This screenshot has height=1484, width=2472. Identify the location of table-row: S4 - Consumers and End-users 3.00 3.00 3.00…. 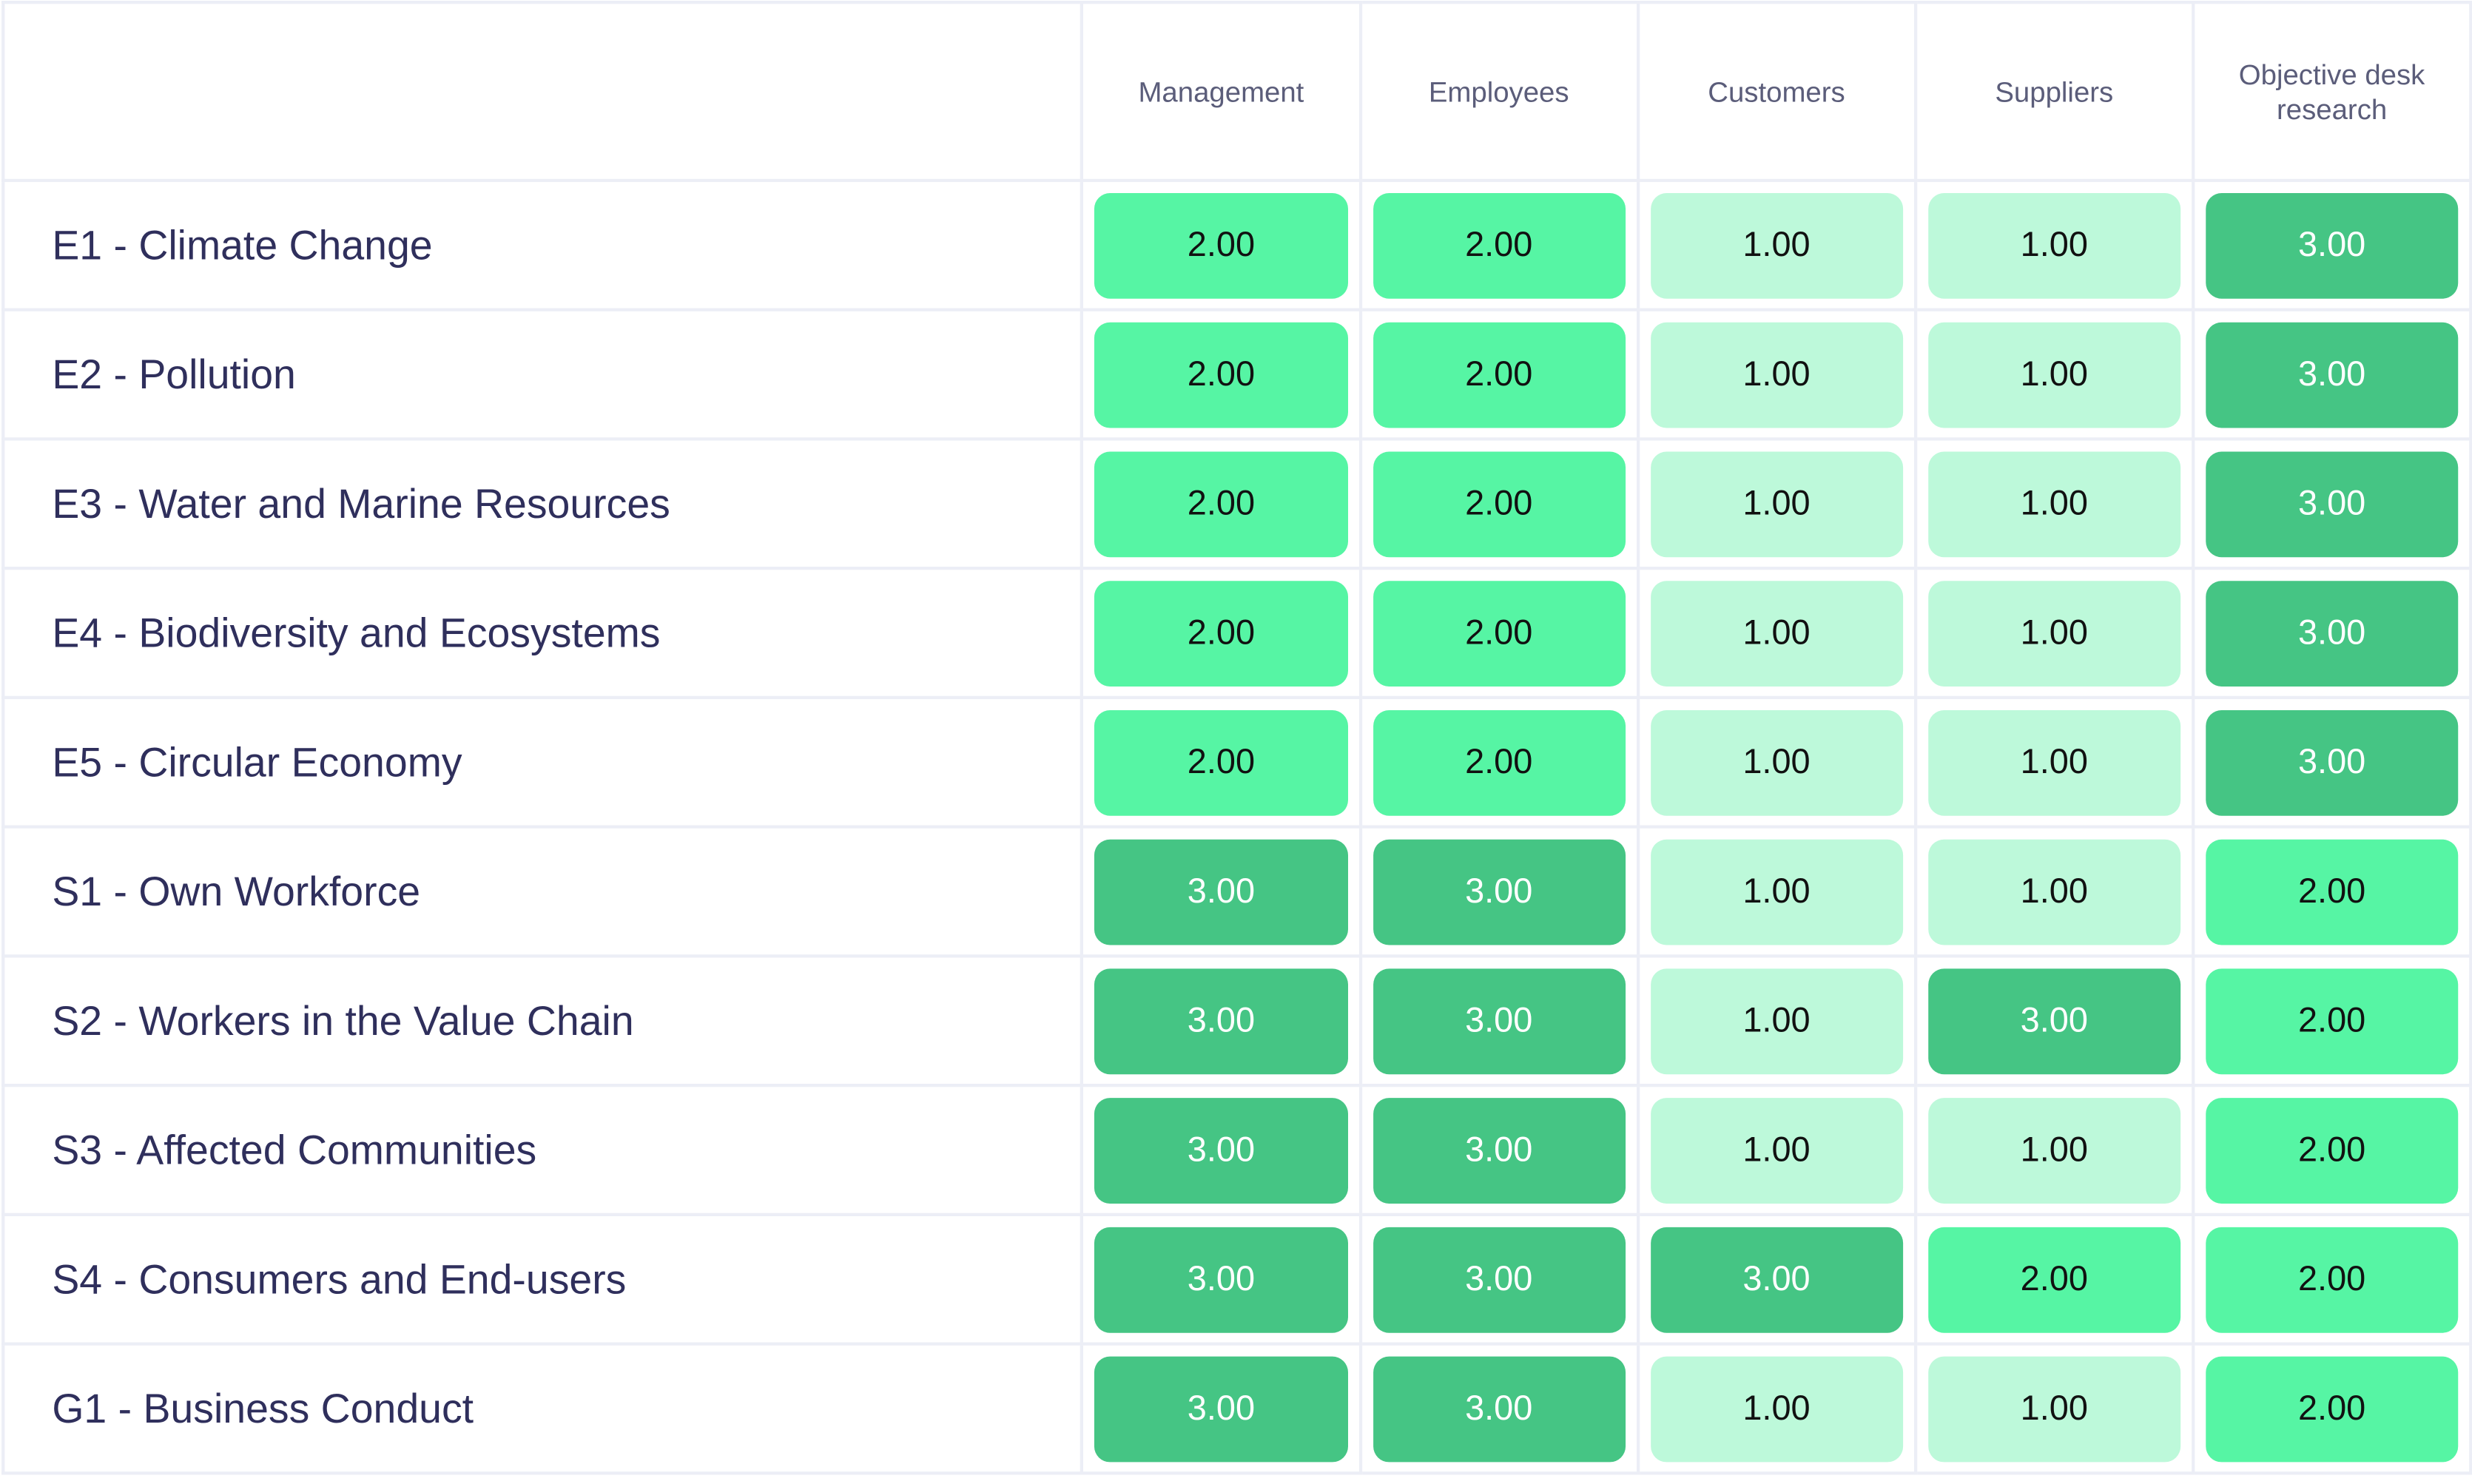
(1236, 1279).